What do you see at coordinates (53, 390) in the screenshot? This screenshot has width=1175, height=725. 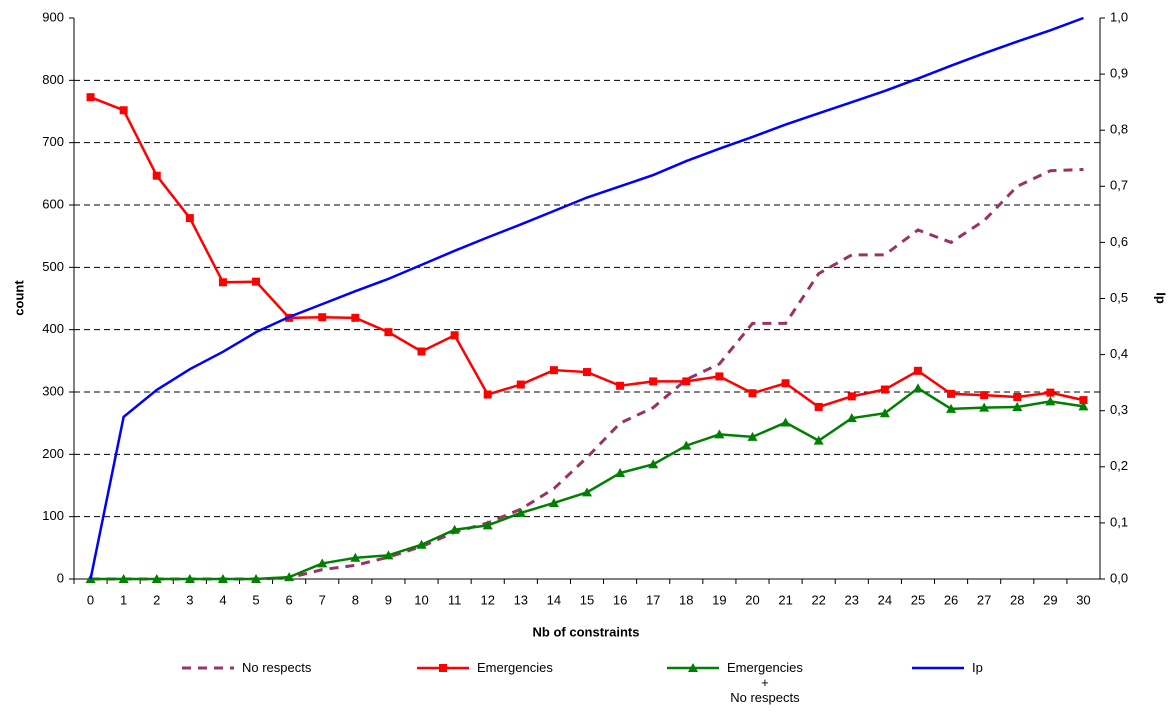 I see `y-tick-label: 300` at bounding box center [53, 390].